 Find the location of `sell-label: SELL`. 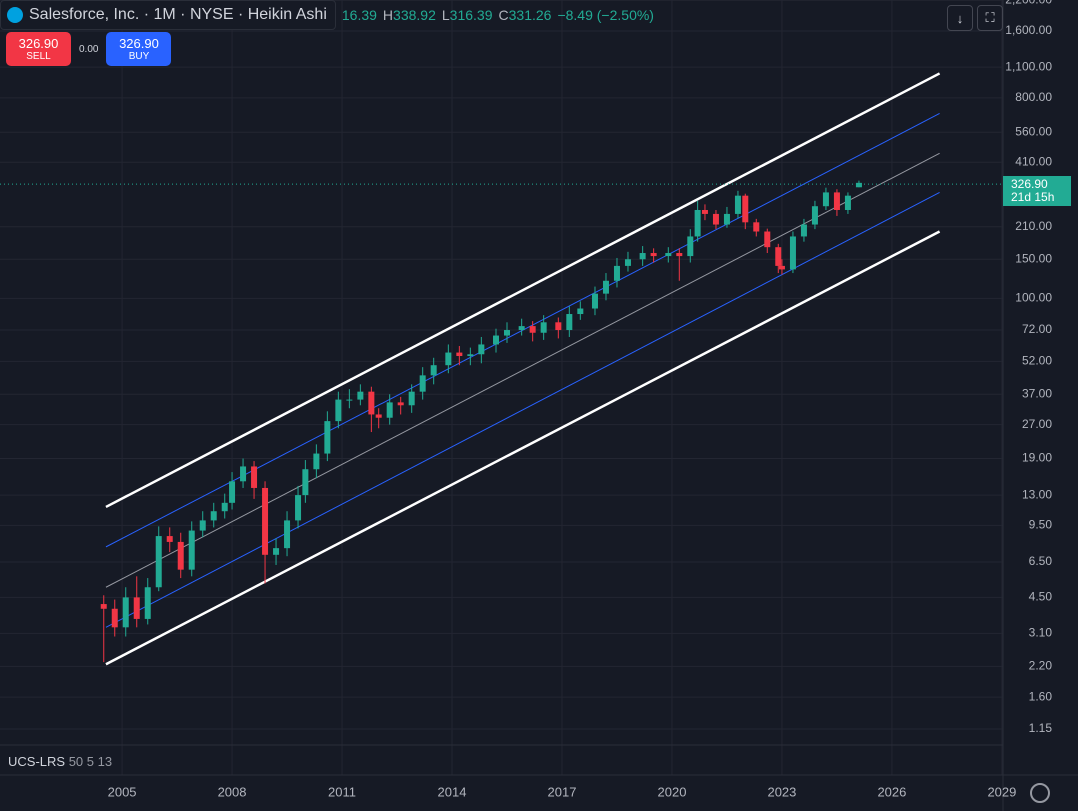

sell-label: SELL is located at coordinates (38, 56).